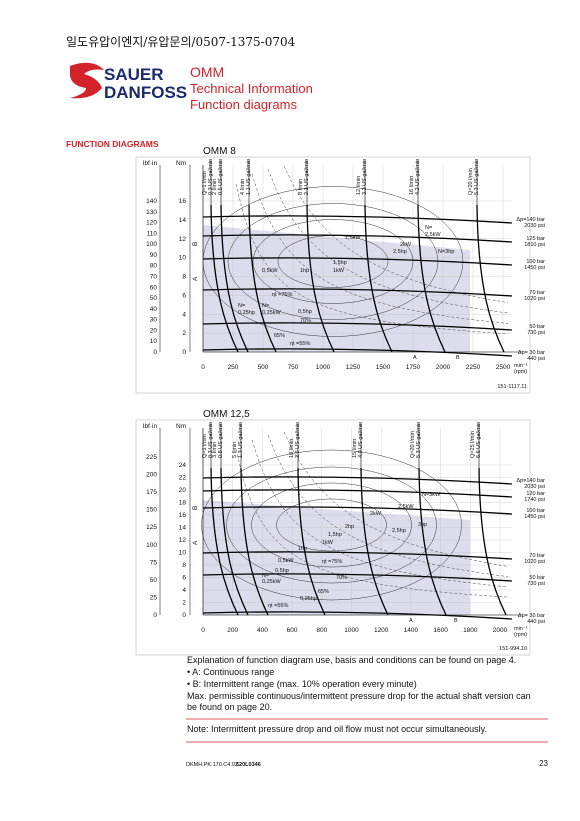 The width and height of the screenshot is (580, 821). I want to click on header-note: 일도유압이엔지/유압문의/0507-1375-0704, so click(181, 42).